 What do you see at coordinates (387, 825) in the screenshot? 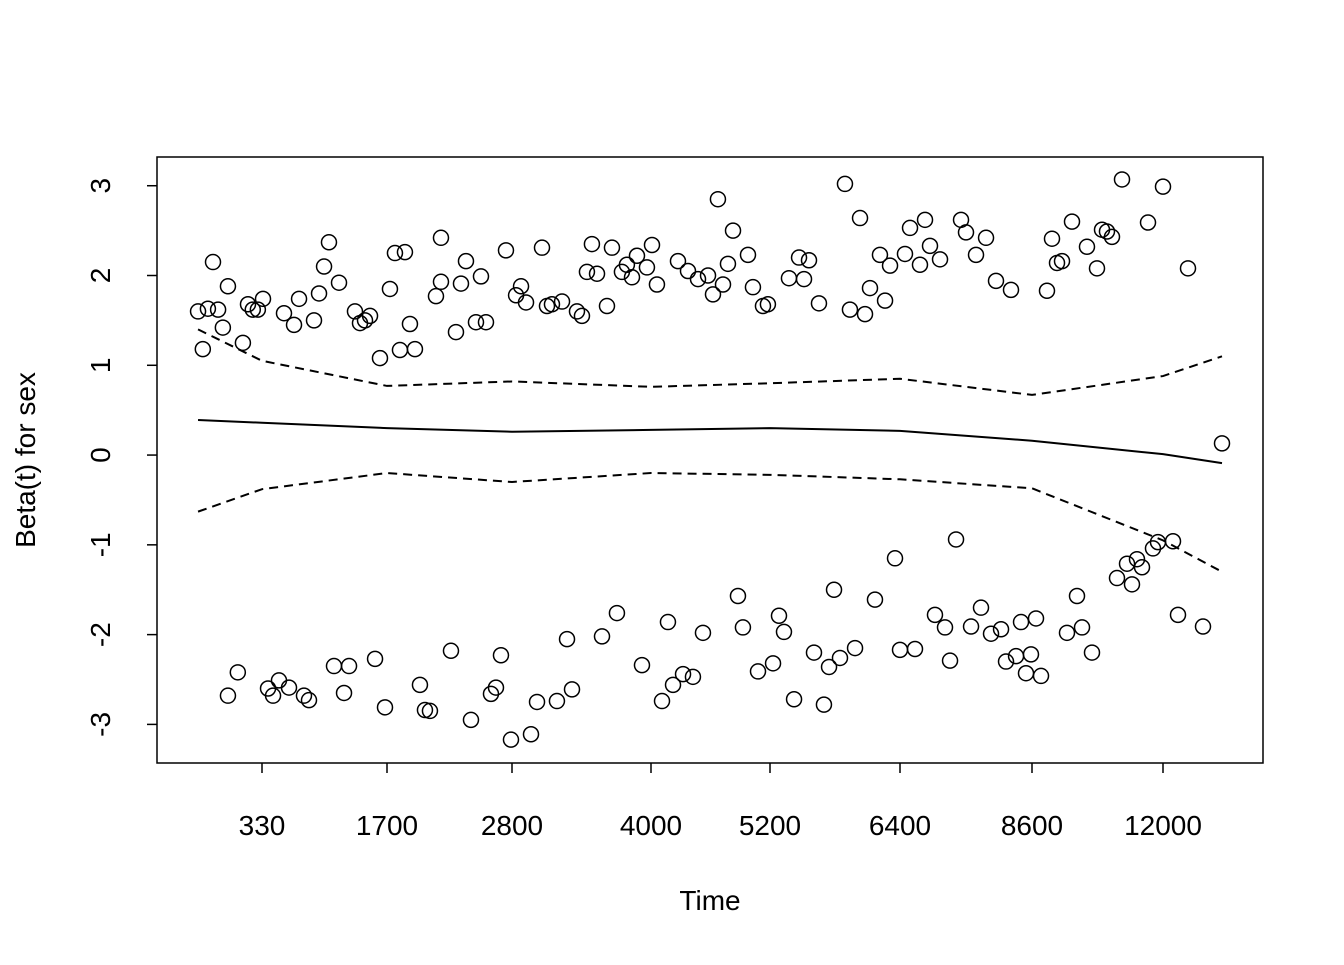
I see `x-tick-label: 1700` at bounding box center [387, 825].